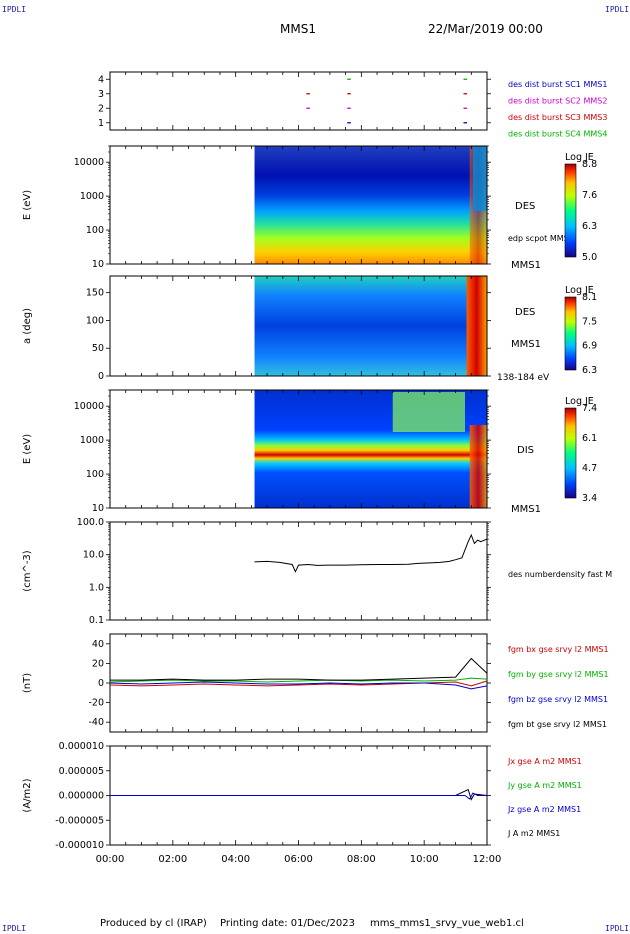  Describe the element at coordinates (579, 290) in the screenshot. I see `pitch-colorbar-title: Log JE` at that location.